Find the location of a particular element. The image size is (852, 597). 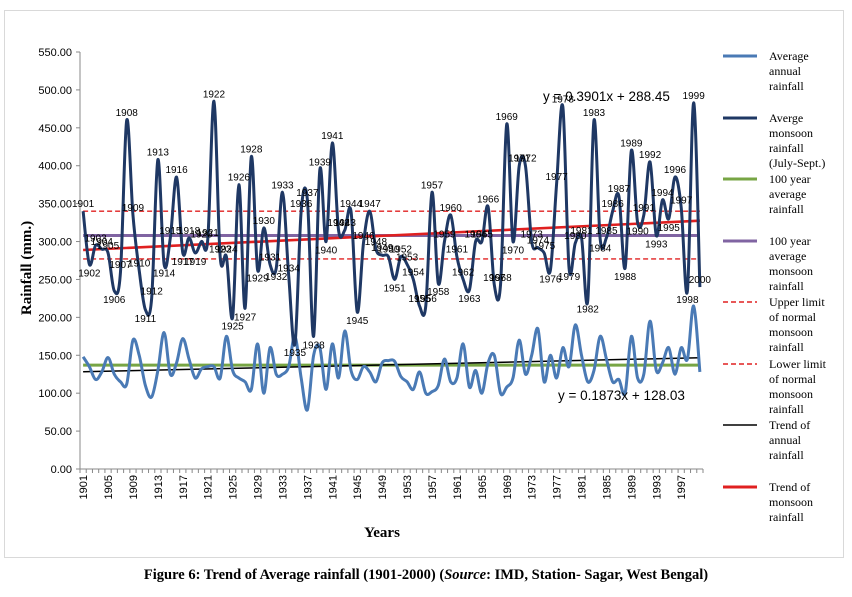

point-label: 1927 is located at coordinates (245, 317).